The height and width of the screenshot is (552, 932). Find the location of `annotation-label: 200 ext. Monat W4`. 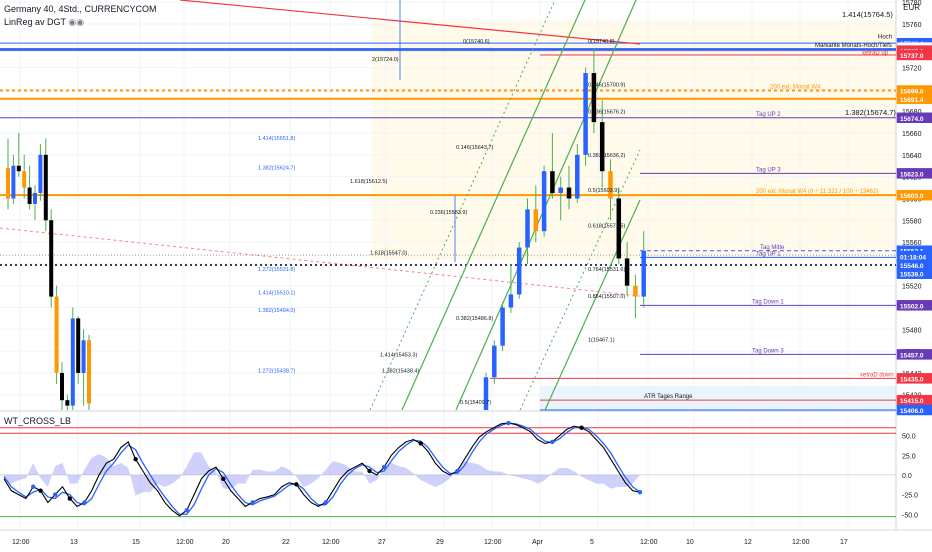

annotation-label: 200 ext. Monat W4 is located at coordinates (795, 88).